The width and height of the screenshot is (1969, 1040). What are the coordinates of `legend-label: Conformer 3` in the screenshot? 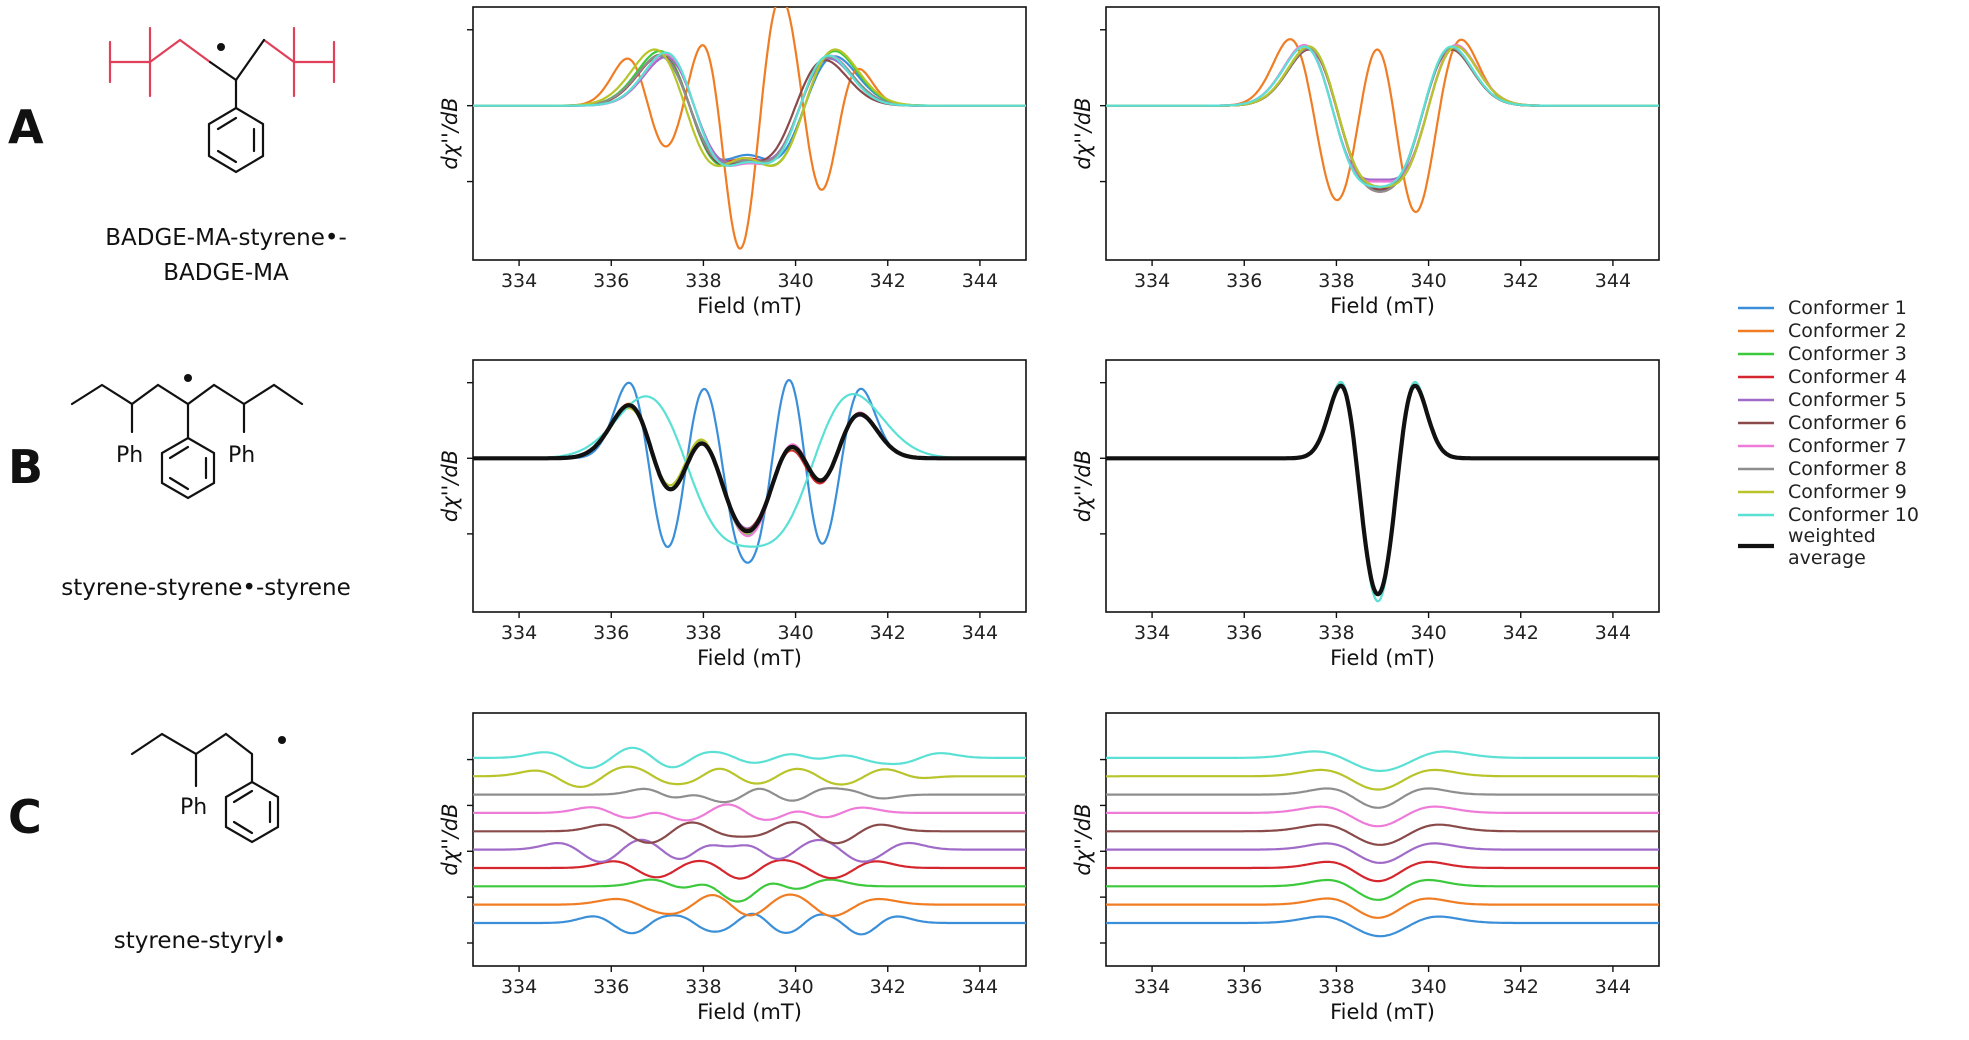 It's located at (1847, 354).